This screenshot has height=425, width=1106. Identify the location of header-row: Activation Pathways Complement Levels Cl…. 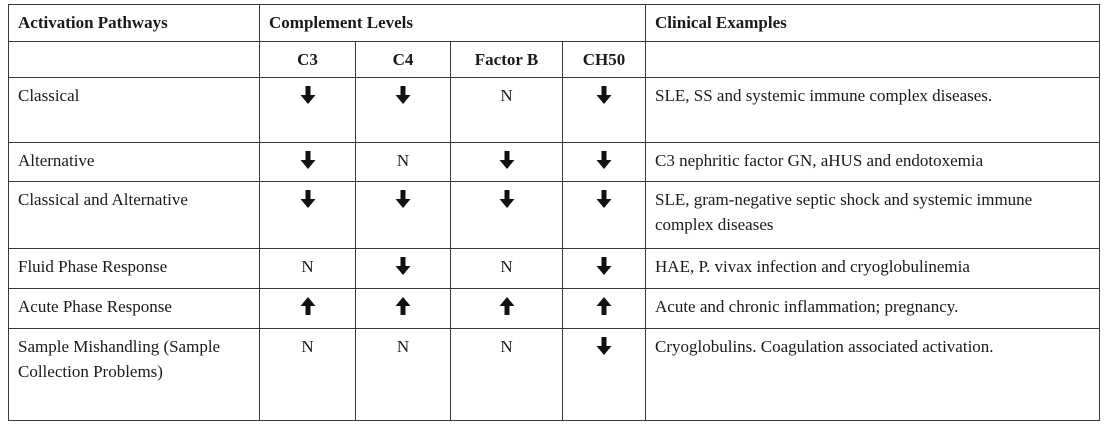
(554, 23).